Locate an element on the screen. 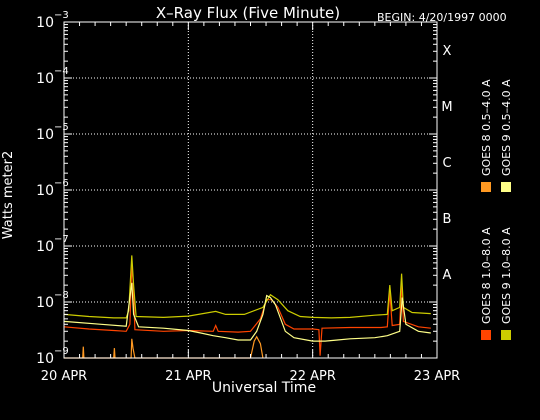 The image size is (540, 420). x-axis-label: Universal Time is located at coordinates (264, 388).